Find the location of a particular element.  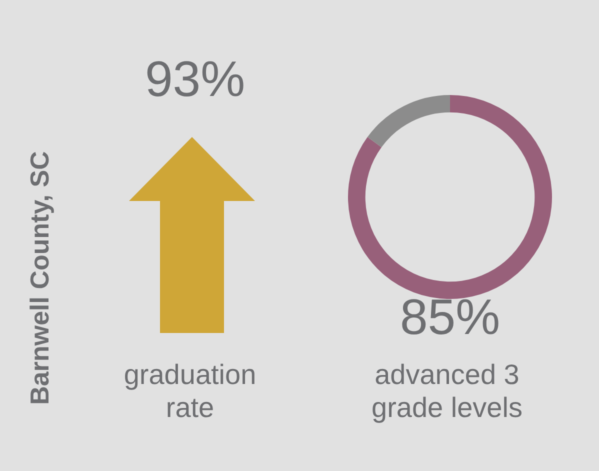

text: graduation rate is located at coordinates (190, 391).